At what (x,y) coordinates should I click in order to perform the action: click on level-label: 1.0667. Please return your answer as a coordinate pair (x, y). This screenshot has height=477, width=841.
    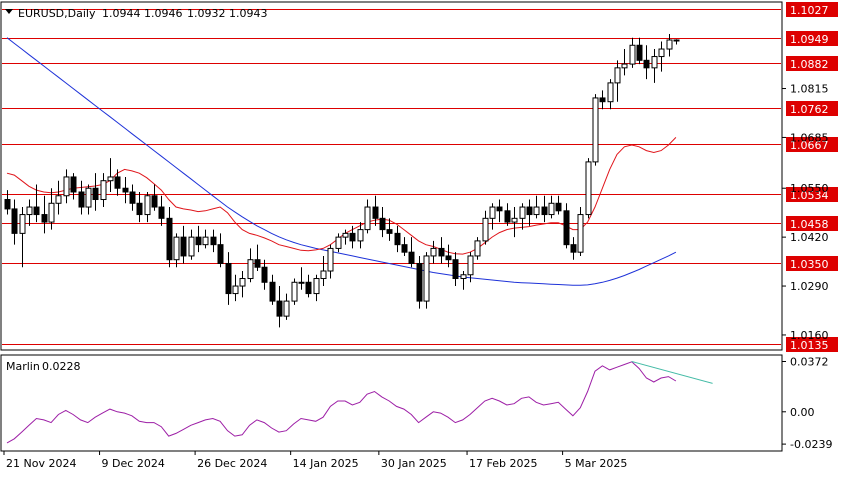
    Looking at the image, I should click on (809, 145).